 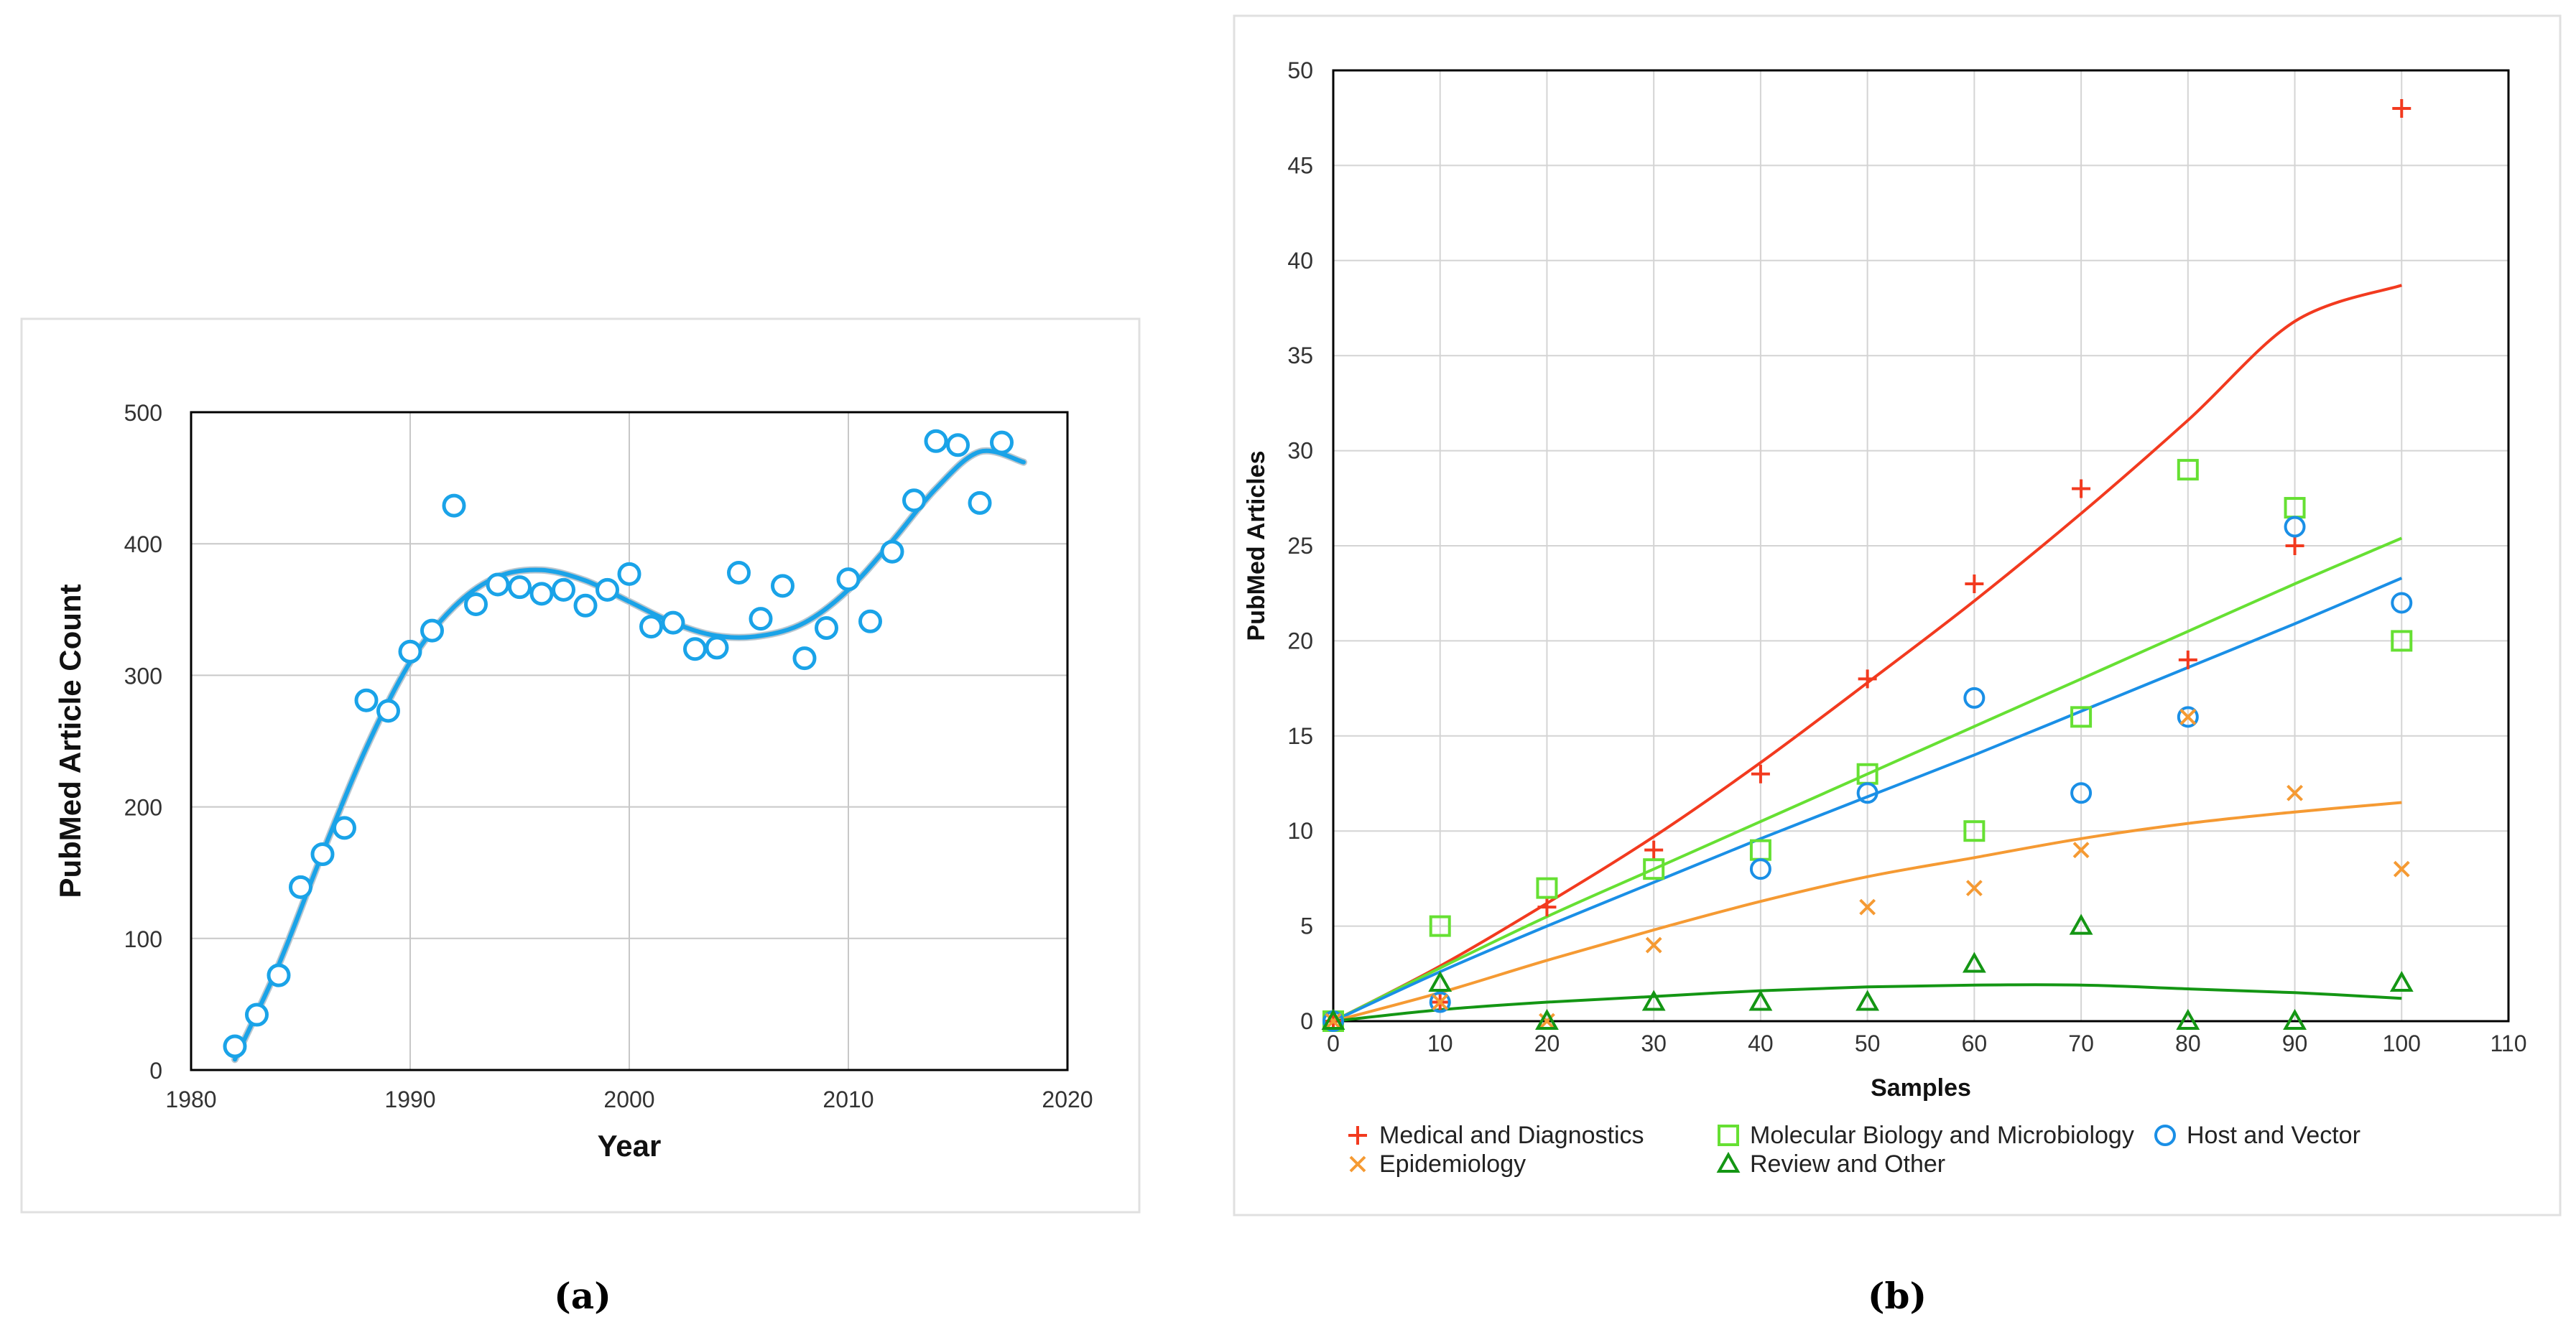 What do you see at coordinates (628, 1099) in the screenshot?
I see `a-x-tick-label: 2000` at bounding box center [628, 1099].